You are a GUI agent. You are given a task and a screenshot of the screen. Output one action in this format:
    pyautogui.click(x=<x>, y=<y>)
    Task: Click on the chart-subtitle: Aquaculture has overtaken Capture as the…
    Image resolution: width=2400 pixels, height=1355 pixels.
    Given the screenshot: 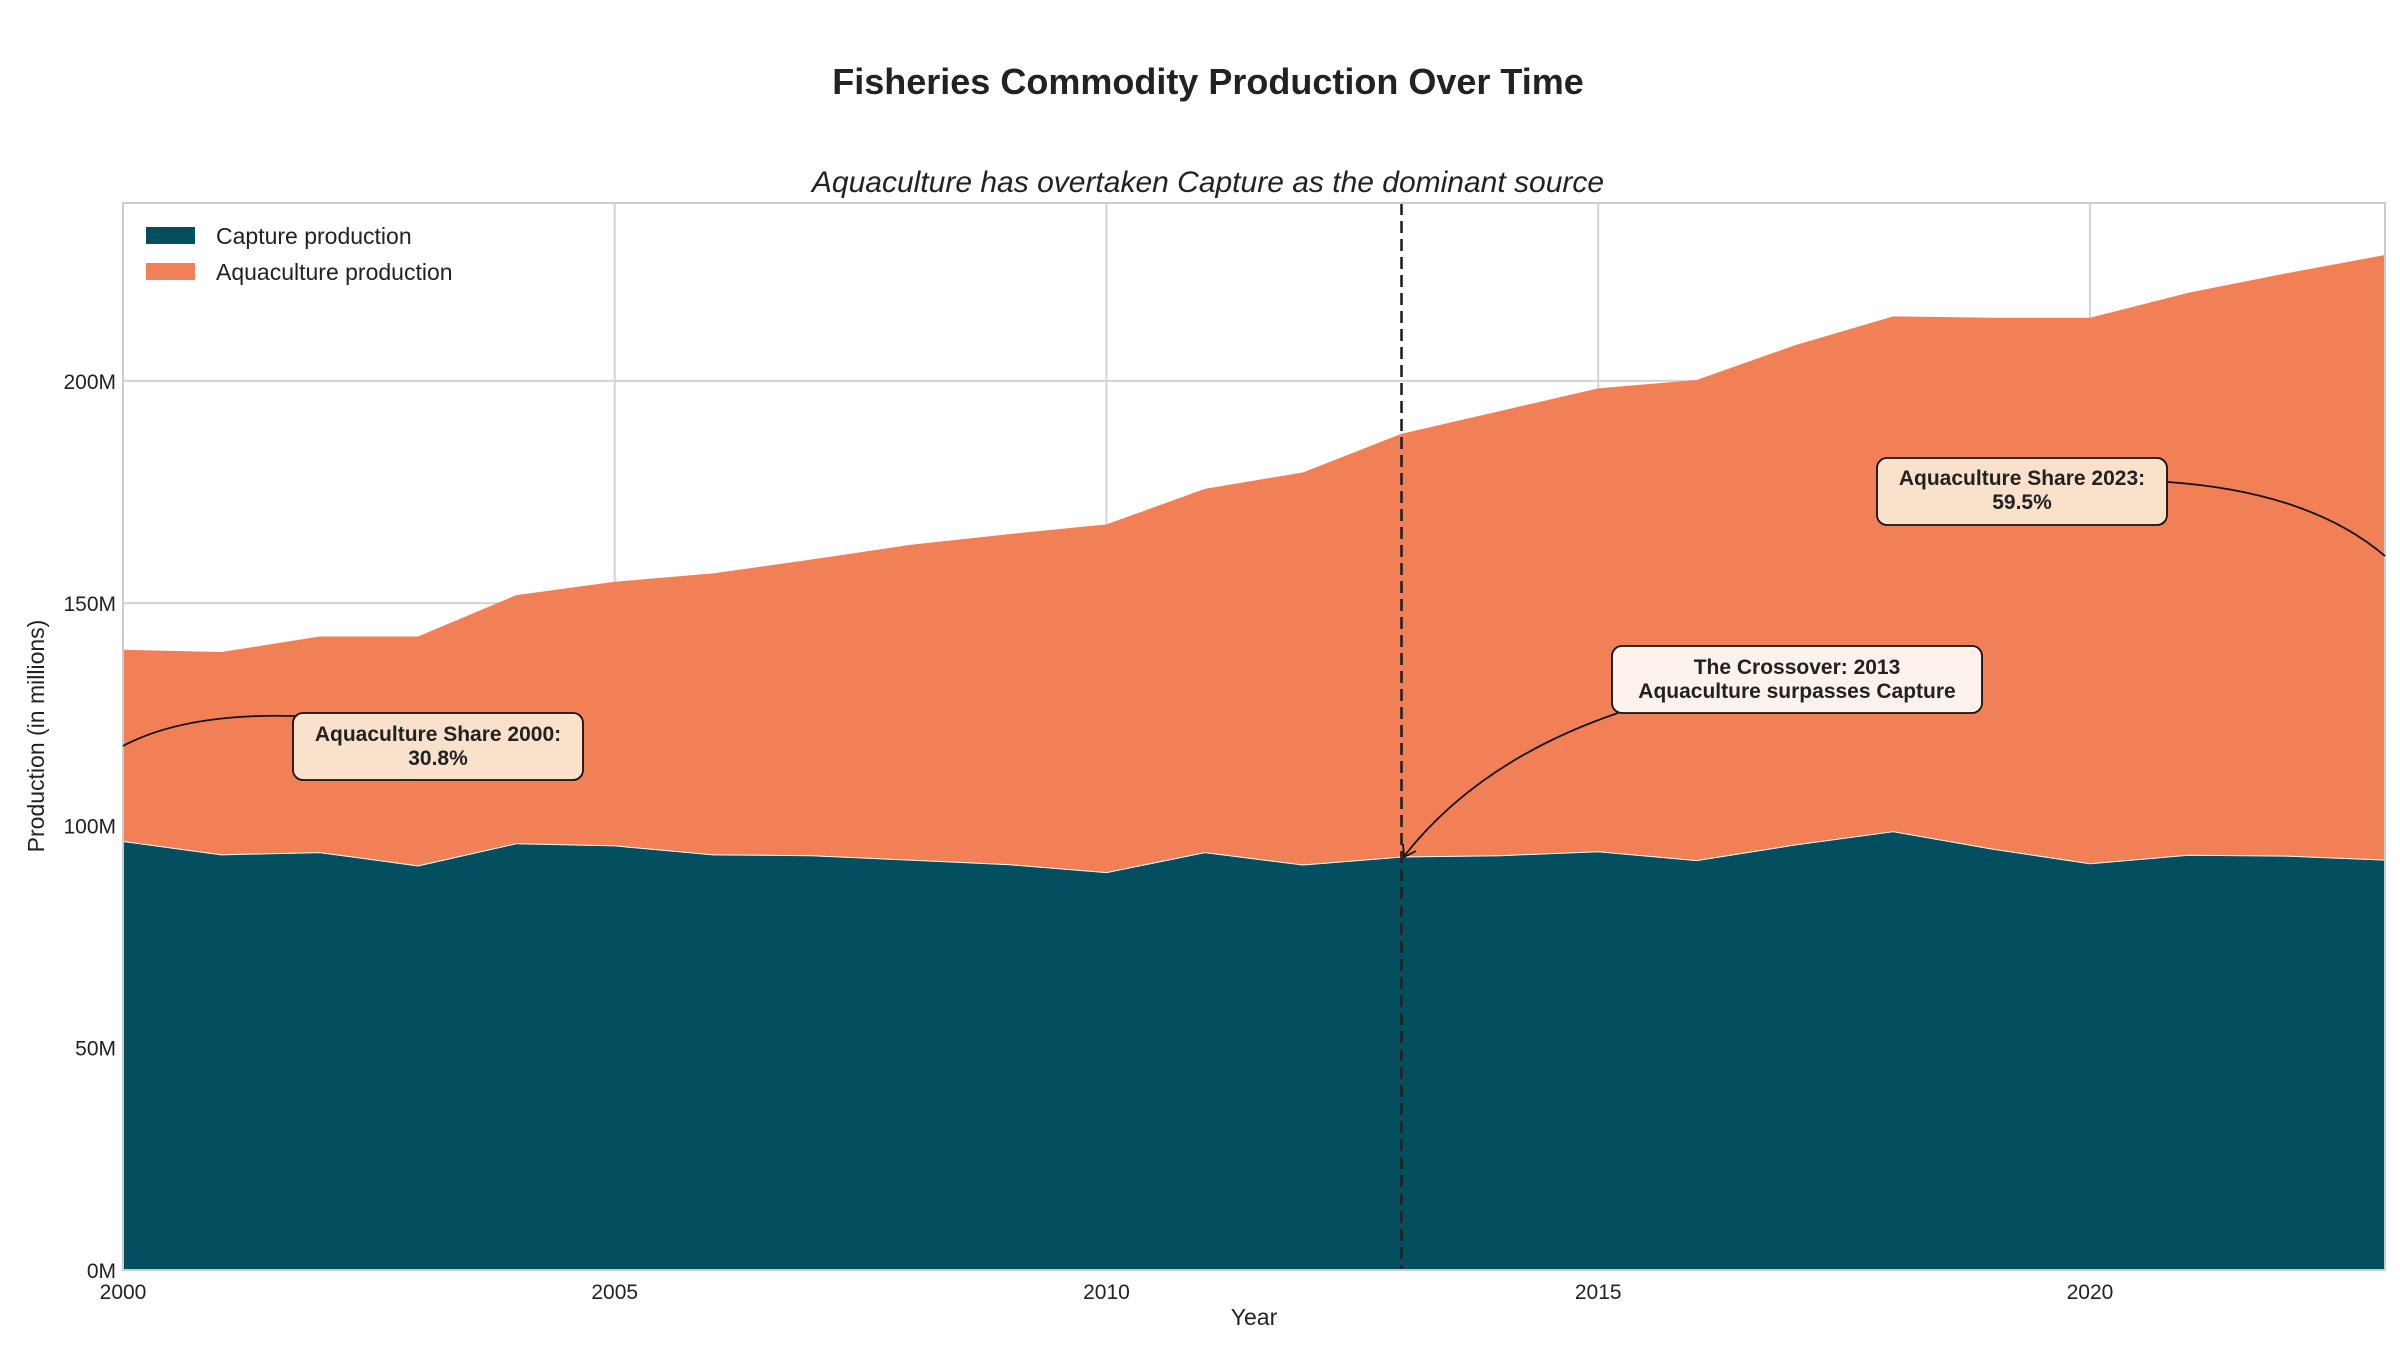 What is the action you would take?
    pyautogui.click(x=1207, y=182)
    